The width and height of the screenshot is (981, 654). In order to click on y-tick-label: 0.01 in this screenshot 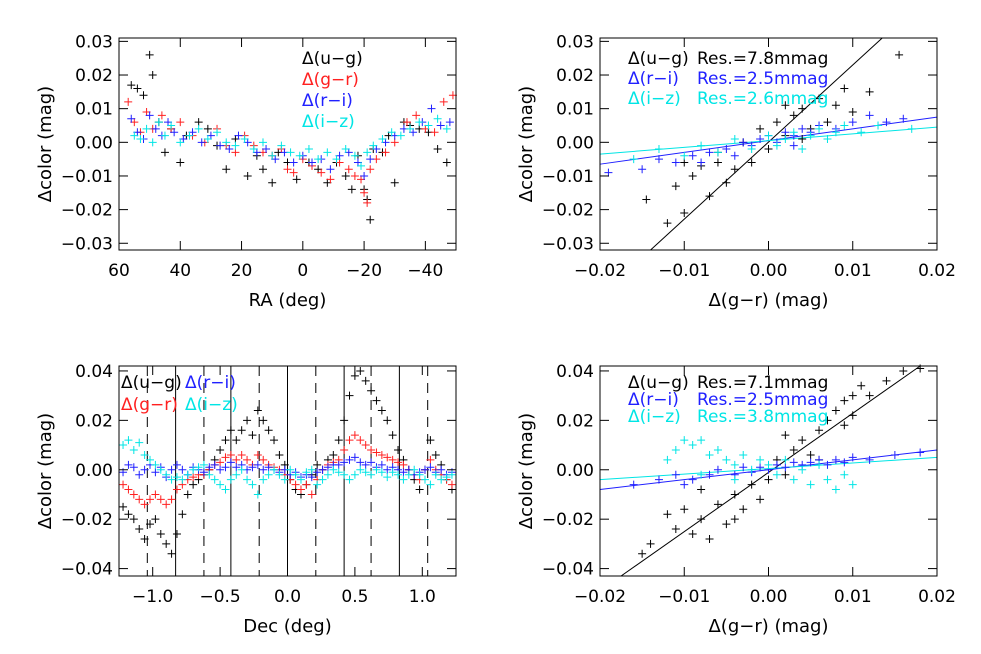, I will do `click(94, 110)`.